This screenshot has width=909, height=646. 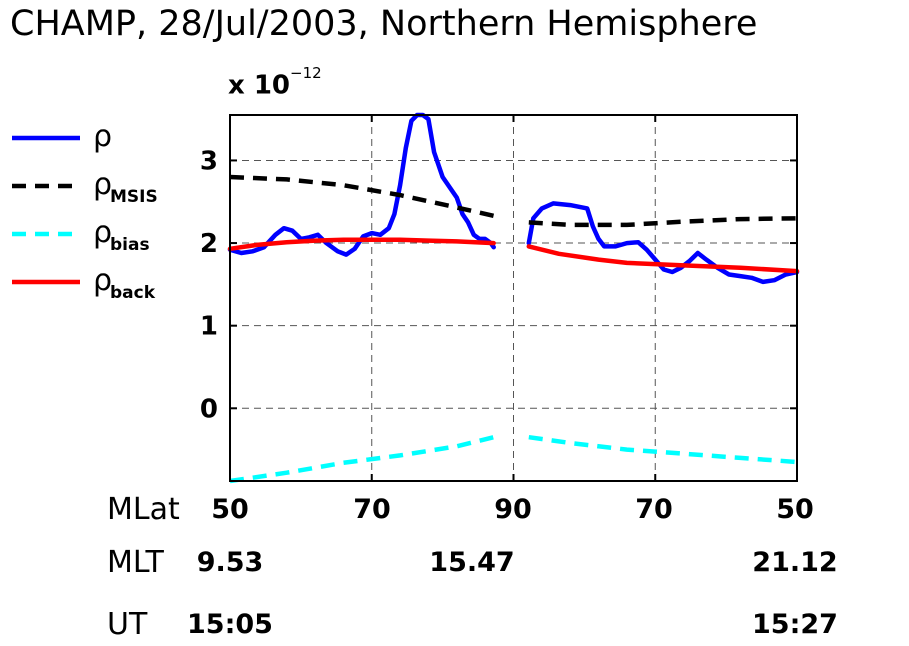 What do you see at coordinates (306, 73) in the screenshot?
I see `y-multiplier-exponent: −12` at bounding box center [306, 73].